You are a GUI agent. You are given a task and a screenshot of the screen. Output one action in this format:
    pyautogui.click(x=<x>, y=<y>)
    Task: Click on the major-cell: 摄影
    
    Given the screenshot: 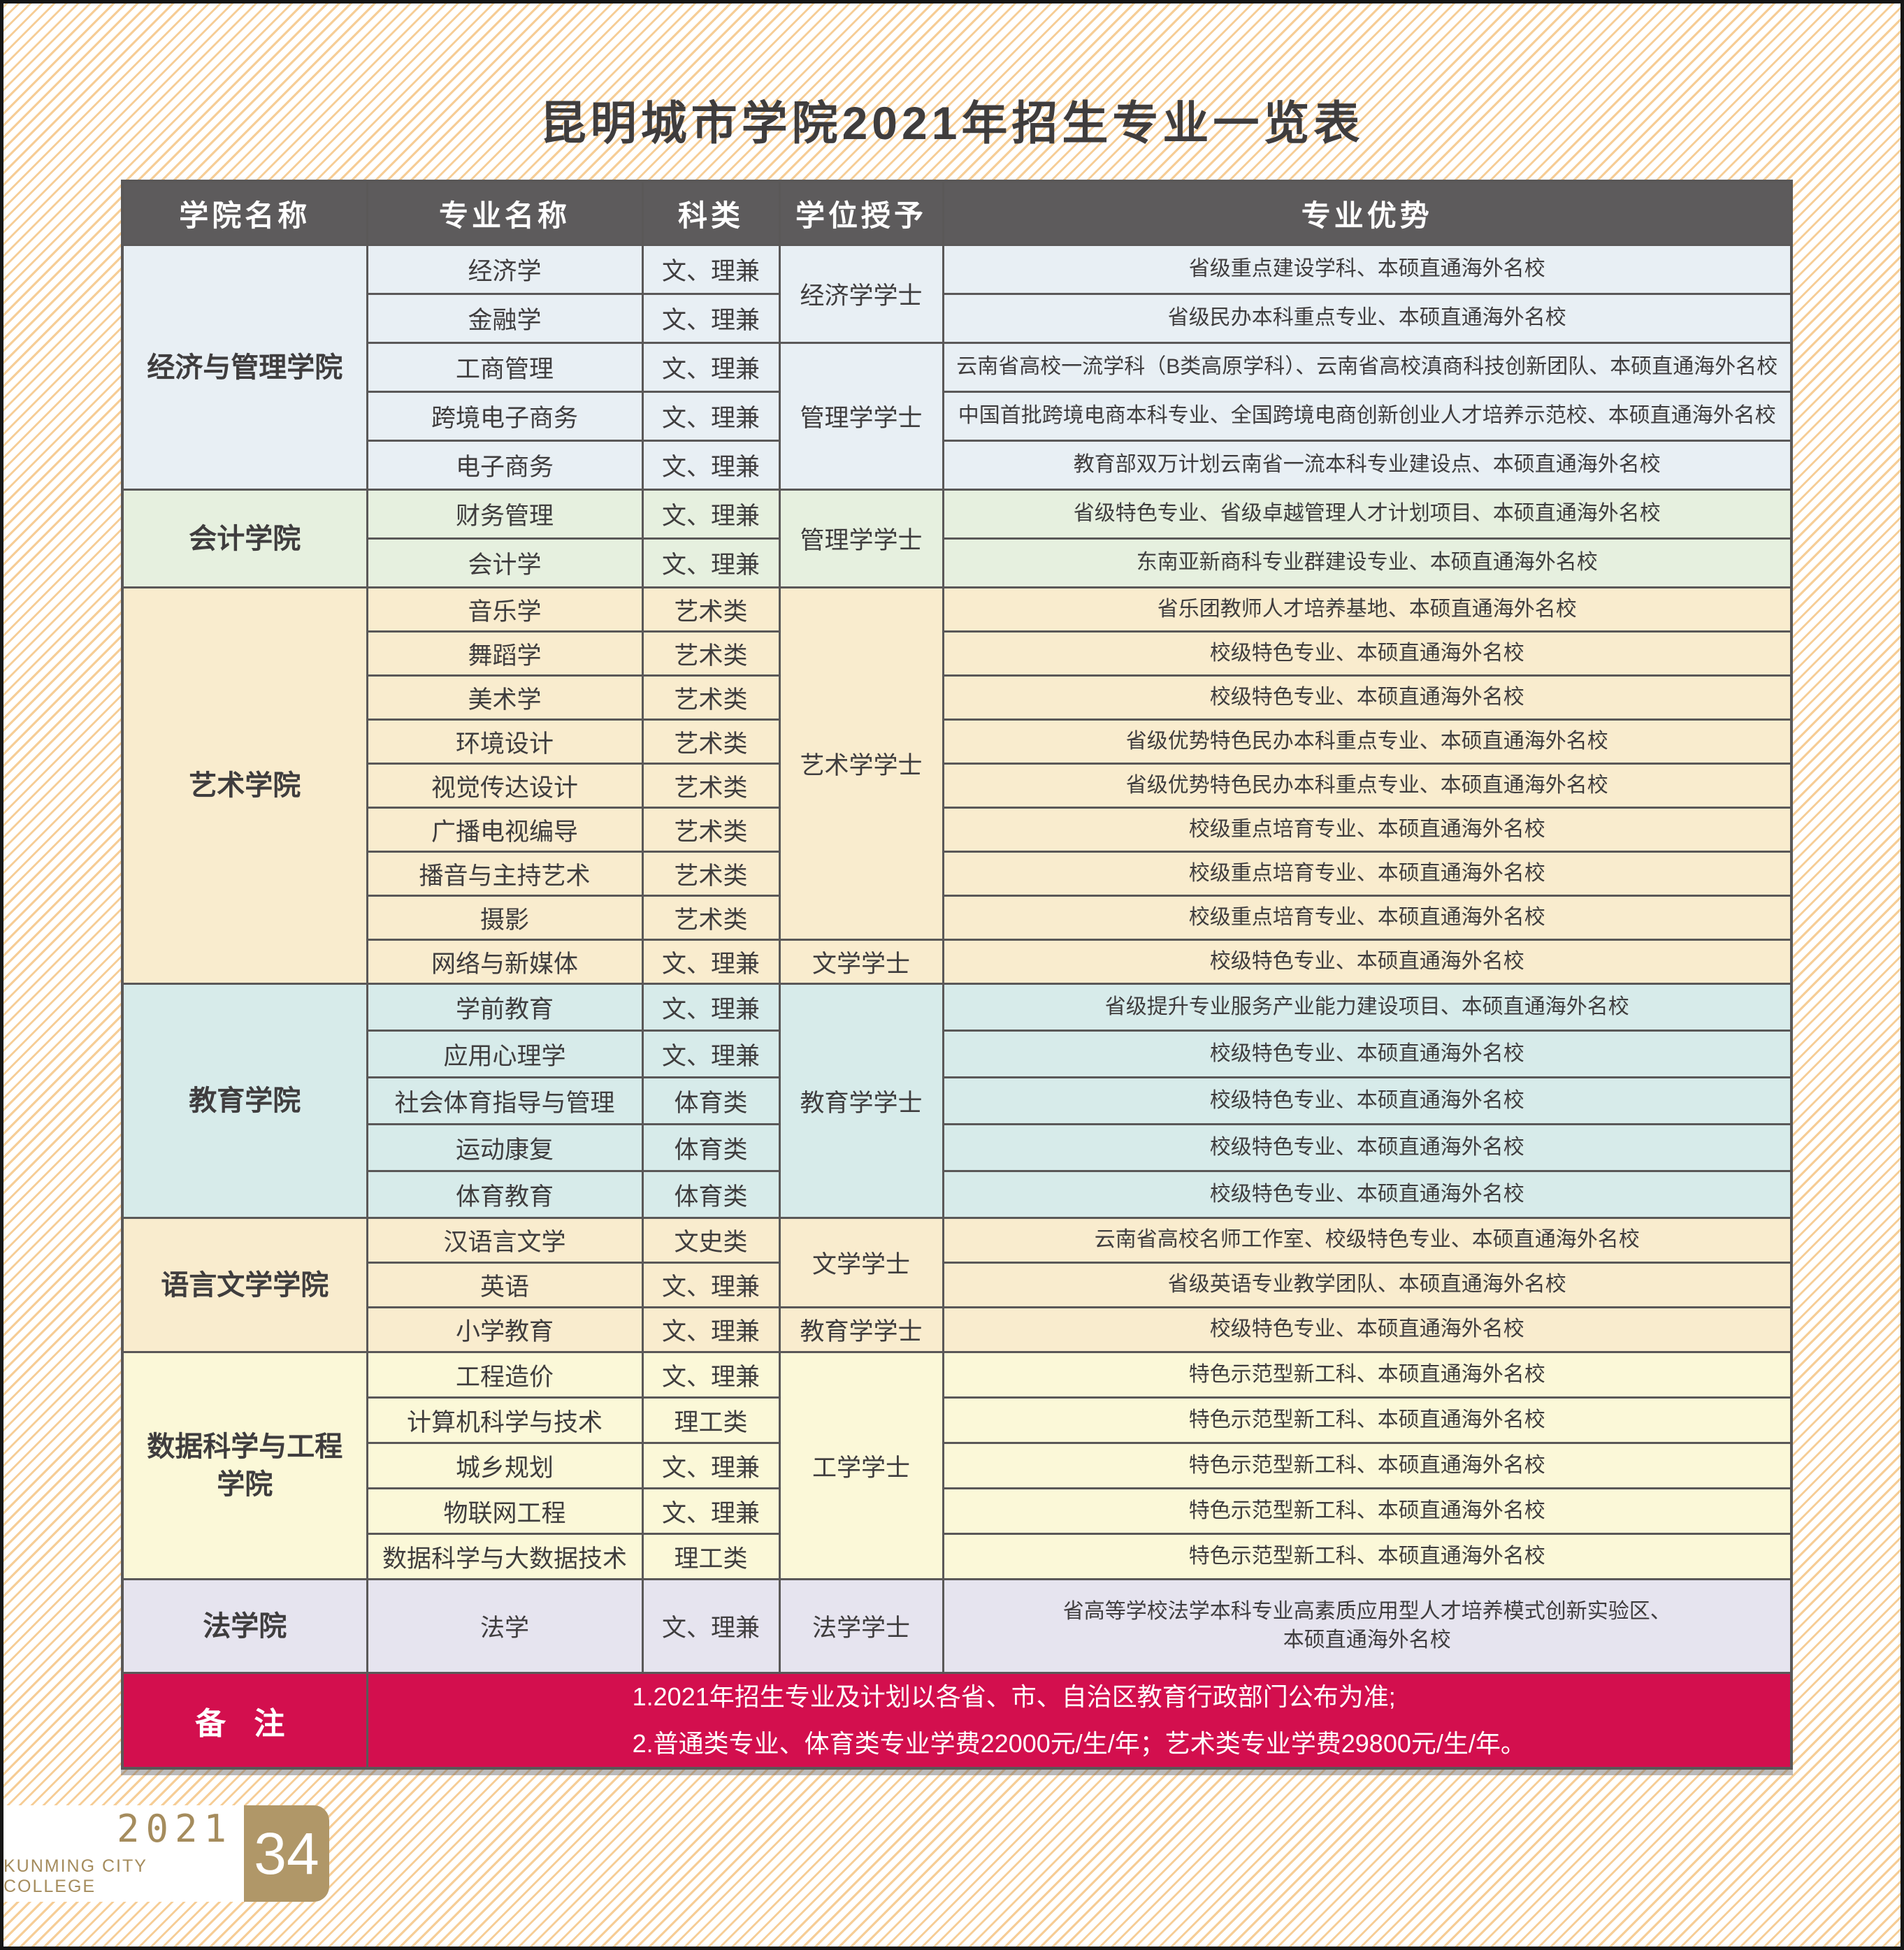 What is the action you would take?
    pyautogui.click(x=505, y=918)
    